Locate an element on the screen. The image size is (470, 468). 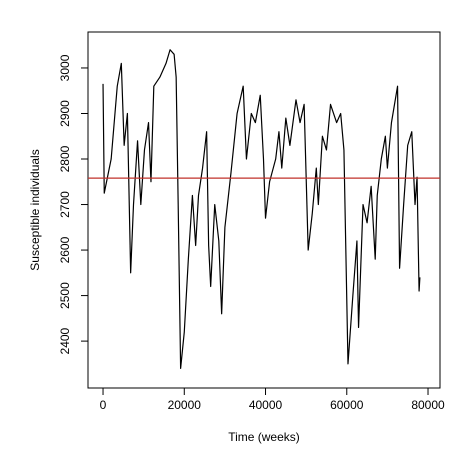
x-tick-label: 0 is located at coordinates (103, 405).